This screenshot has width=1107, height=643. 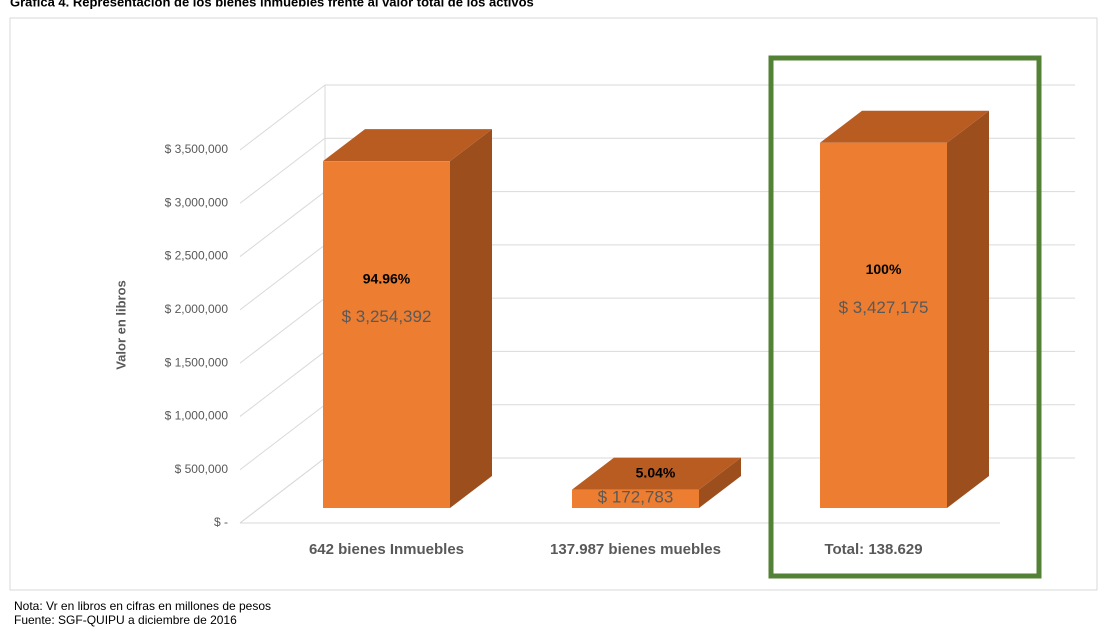 I want to click on y-tick-label: $ 500,000, so click(x=202, y=469).